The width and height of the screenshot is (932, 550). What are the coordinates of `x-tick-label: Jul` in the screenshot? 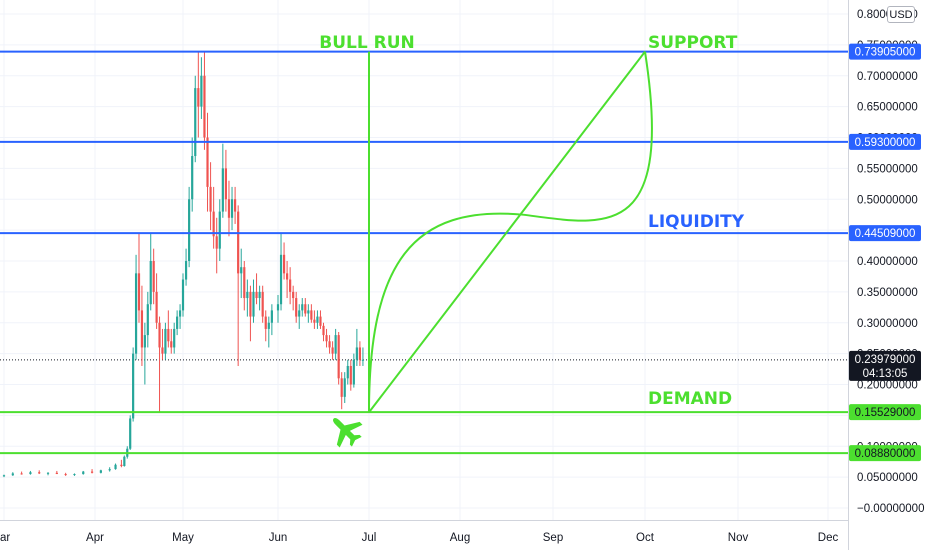 It's located at (369, 538).